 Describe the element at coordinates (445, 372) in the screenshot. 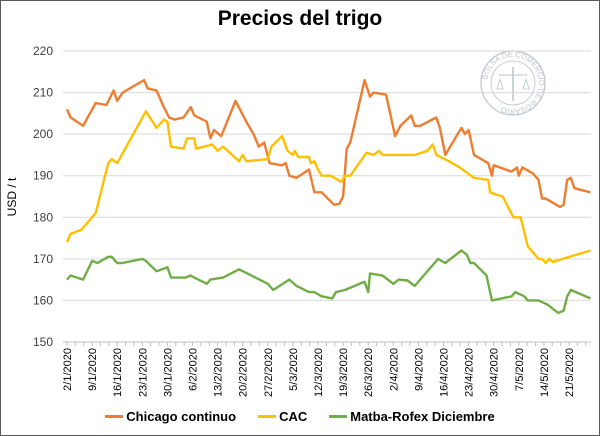

I see `x-tick-label: 16/4/2020` at that location.